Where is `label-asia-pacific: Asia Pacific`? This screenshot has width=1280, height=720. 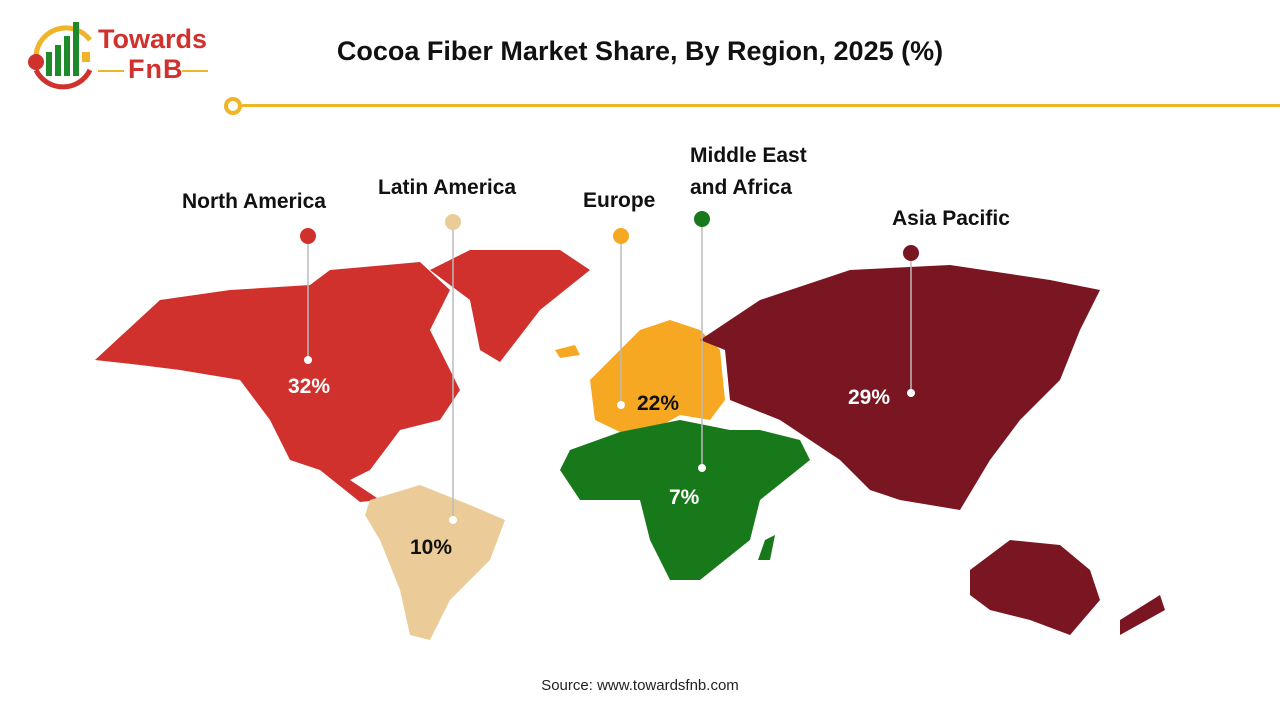
label-asia-pacific: Asia Pacific is located at coordinates (951, 218).